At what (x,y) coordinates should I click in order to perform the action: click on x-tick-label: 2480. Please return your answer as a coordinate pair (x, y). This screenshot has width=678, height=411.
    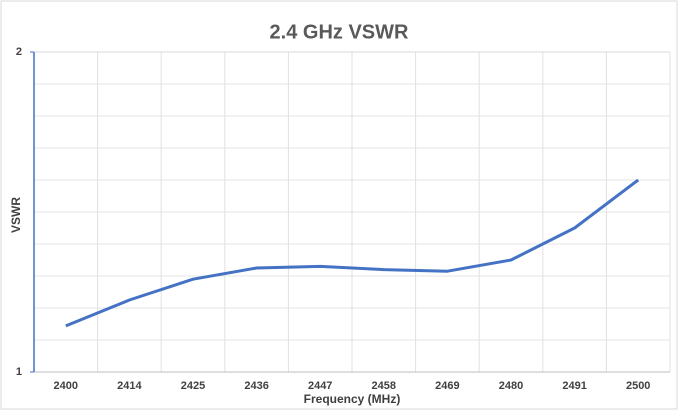
    Looking at the image, I should click on (511, 386).